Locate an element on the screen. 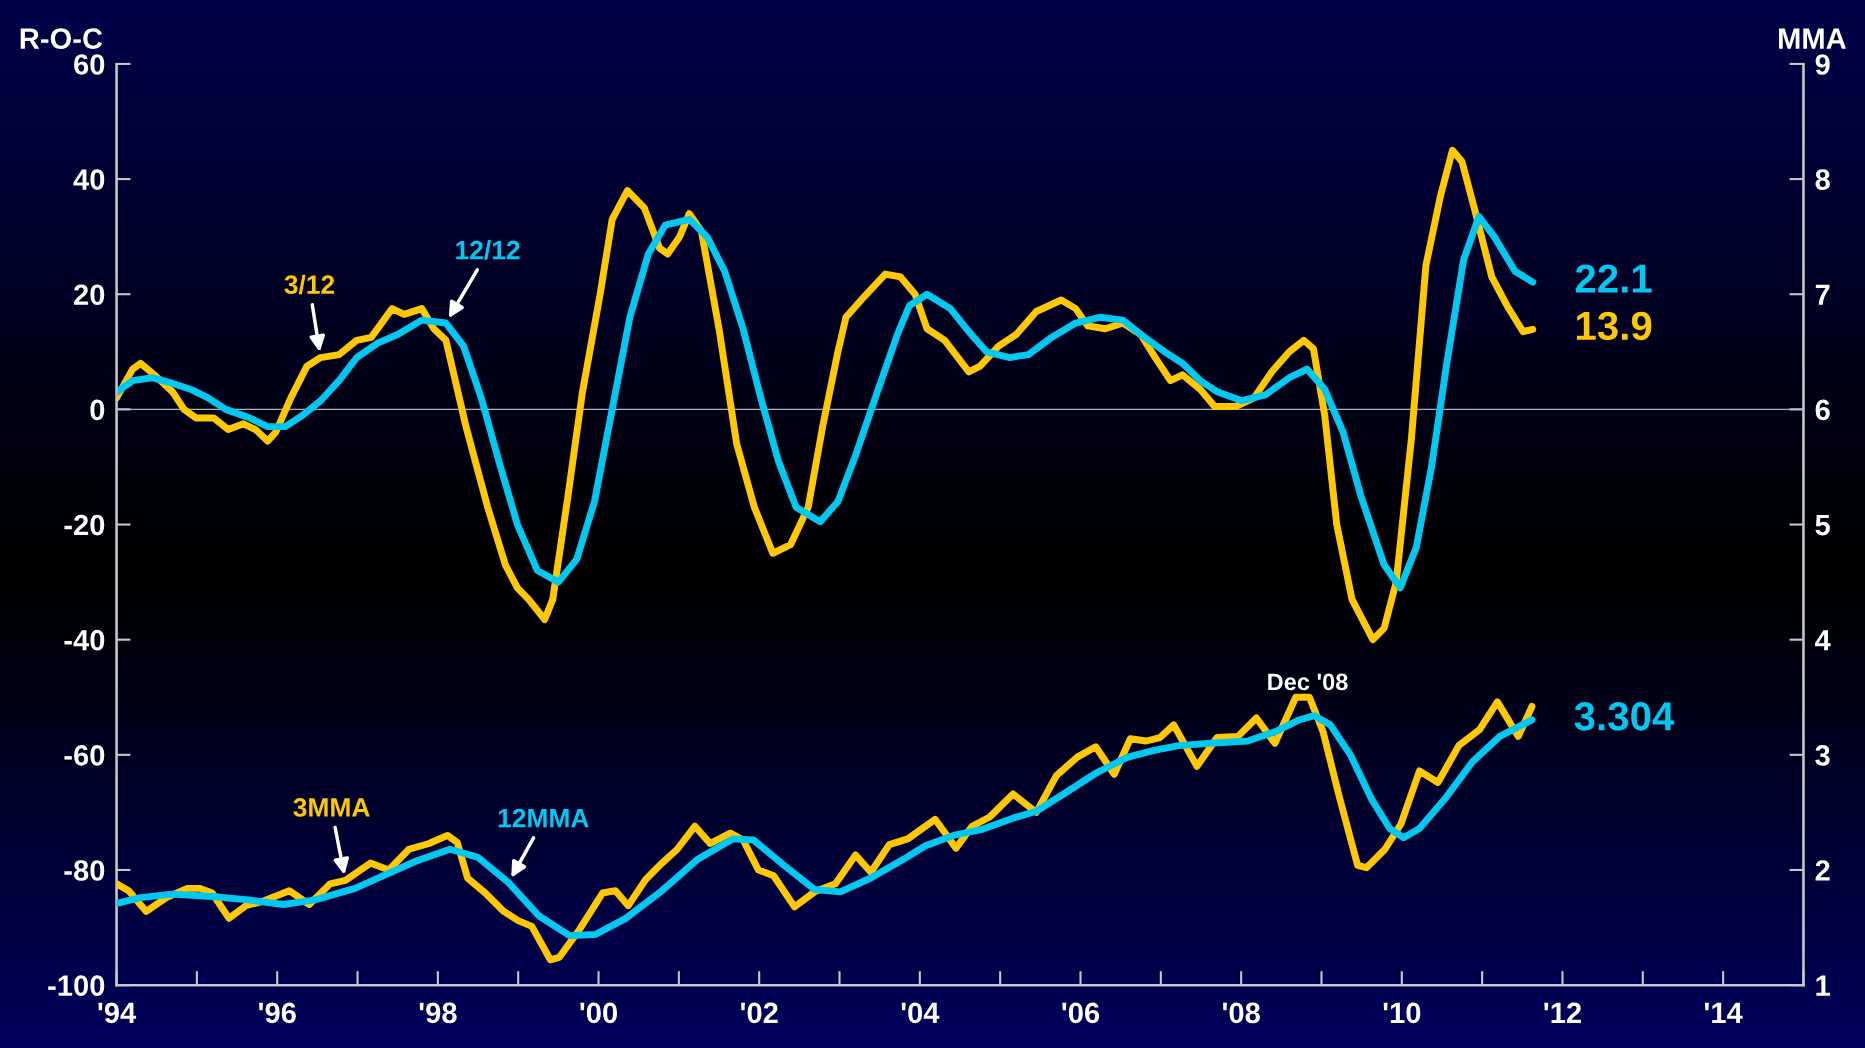  x-tick-label: '08 is located at coordinates (1241, 1013).